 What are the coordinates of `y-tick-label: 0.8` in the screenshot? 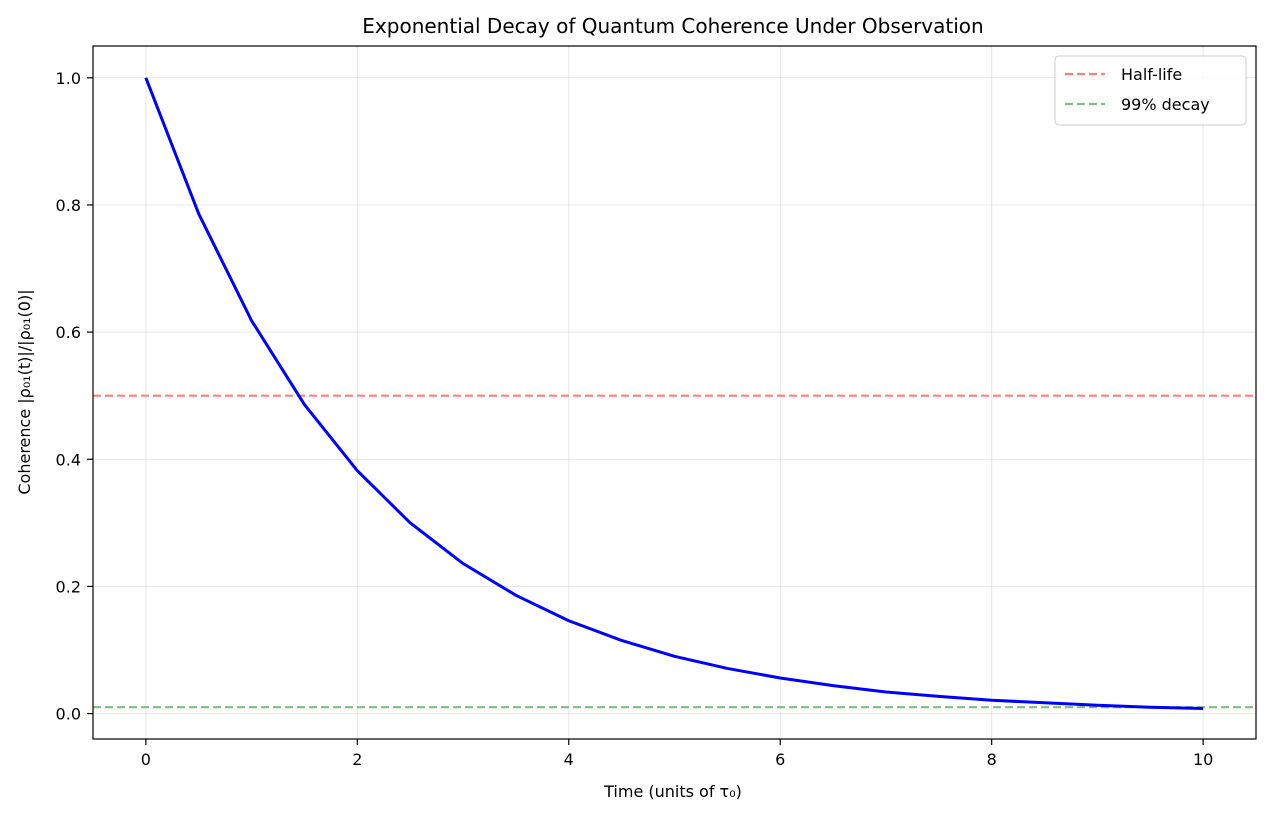 It's located at (68, 205).